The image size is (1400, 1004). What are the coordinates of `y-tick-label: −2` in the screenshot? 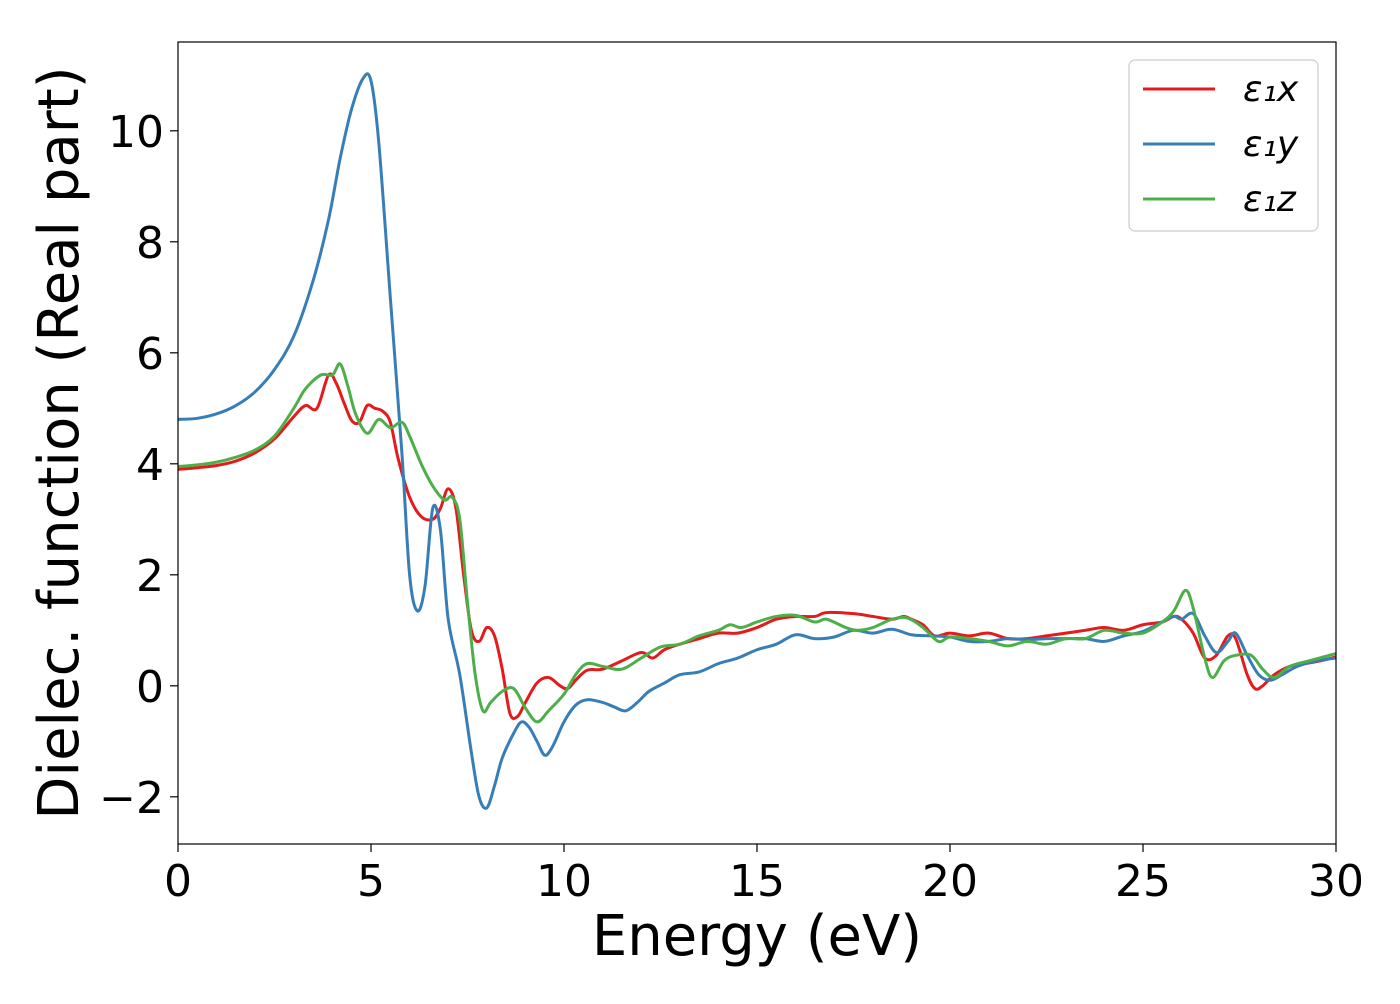 It's located at (131, 798).